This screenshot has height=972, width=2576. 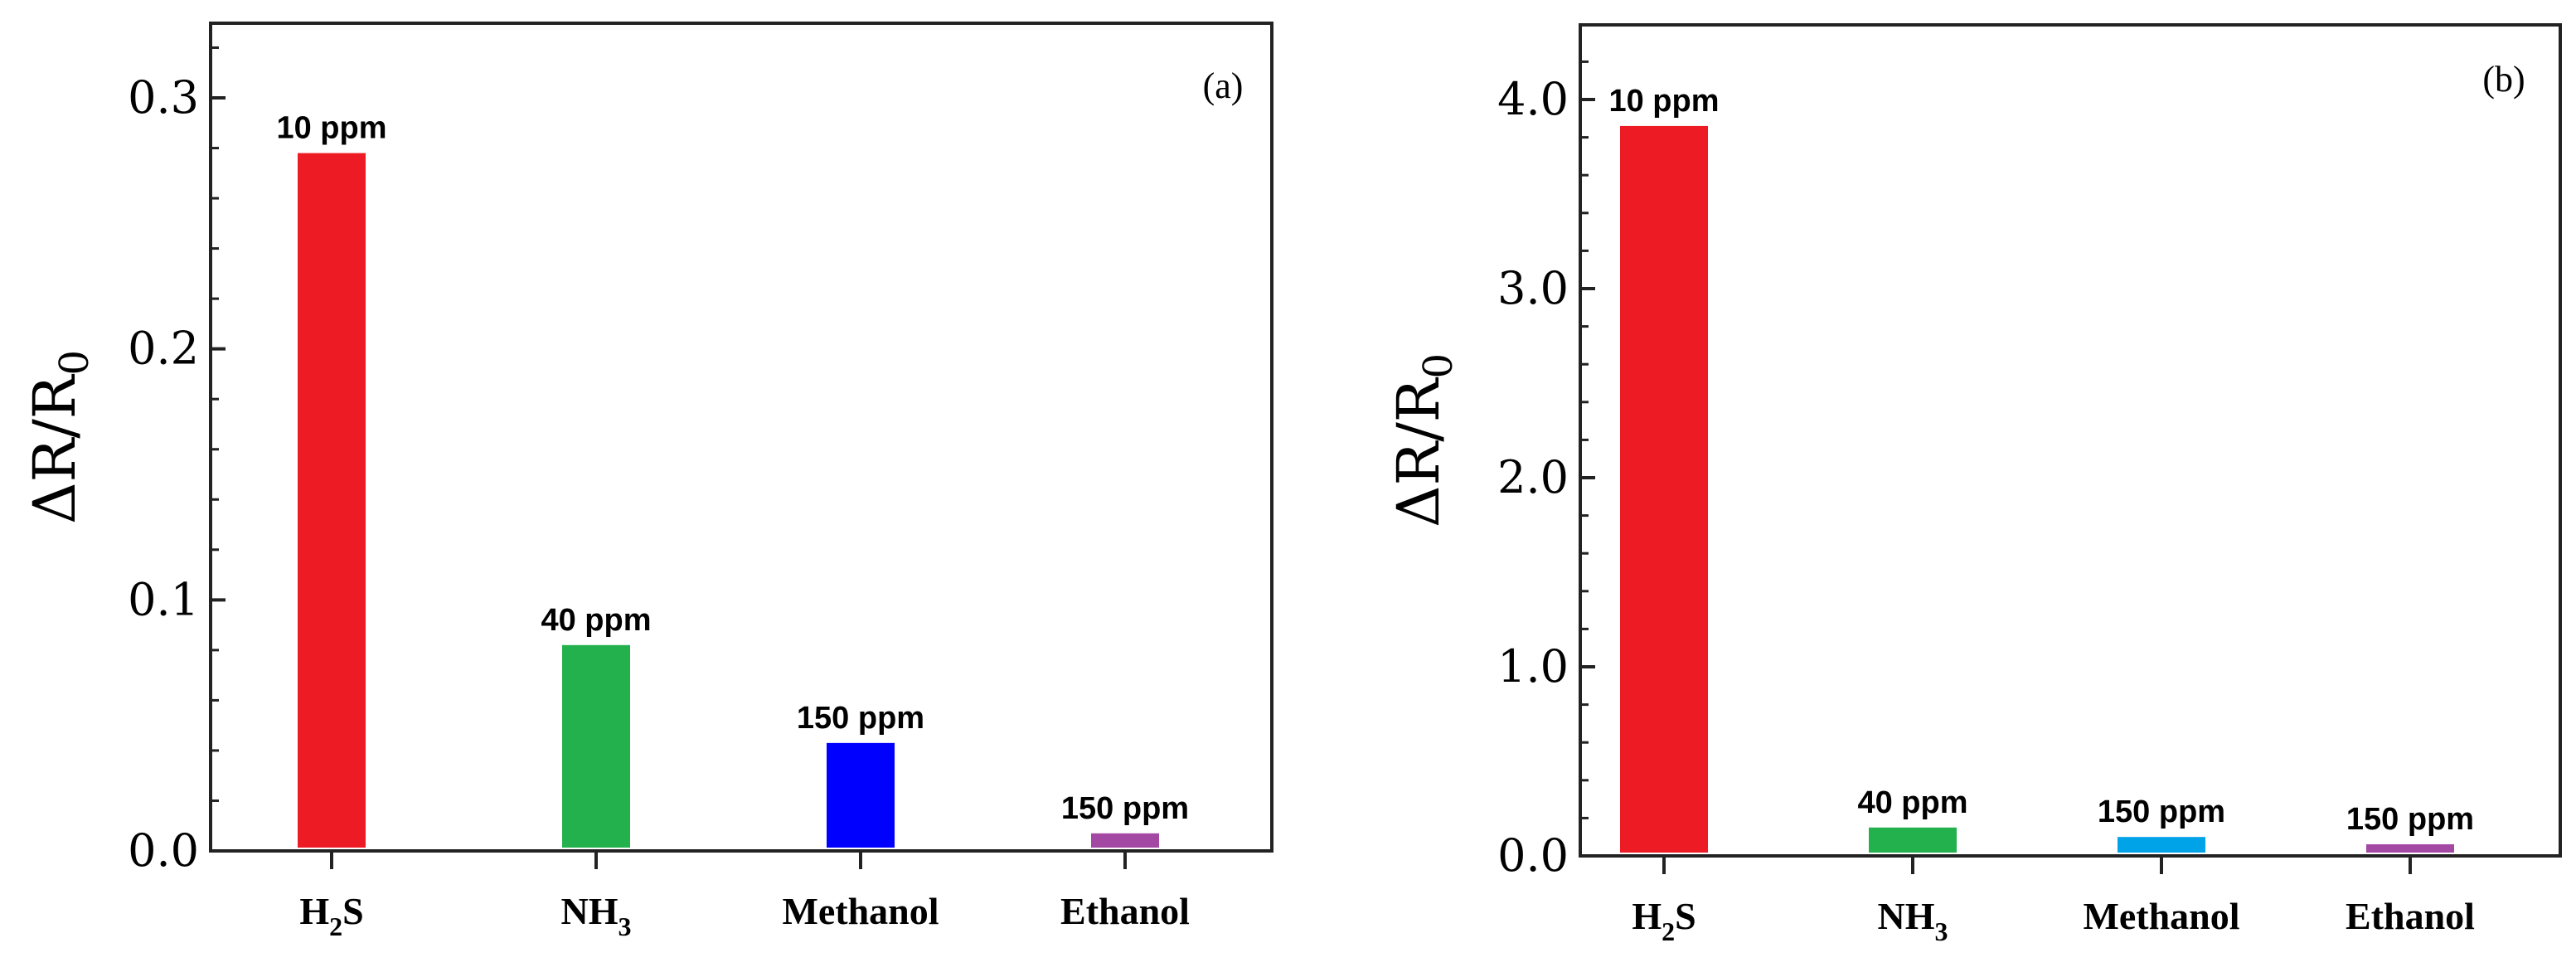 I want to click on y-tick-label: 1.0, so click(x=1533, y=666).